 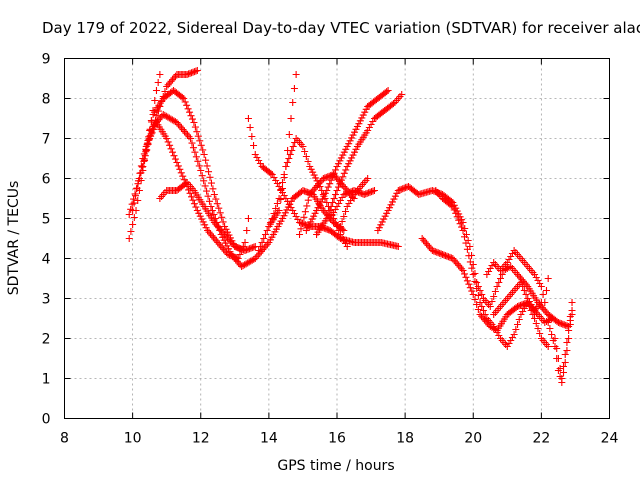 I want to click on y-tick-label: 6, so click(x=46, y=180).